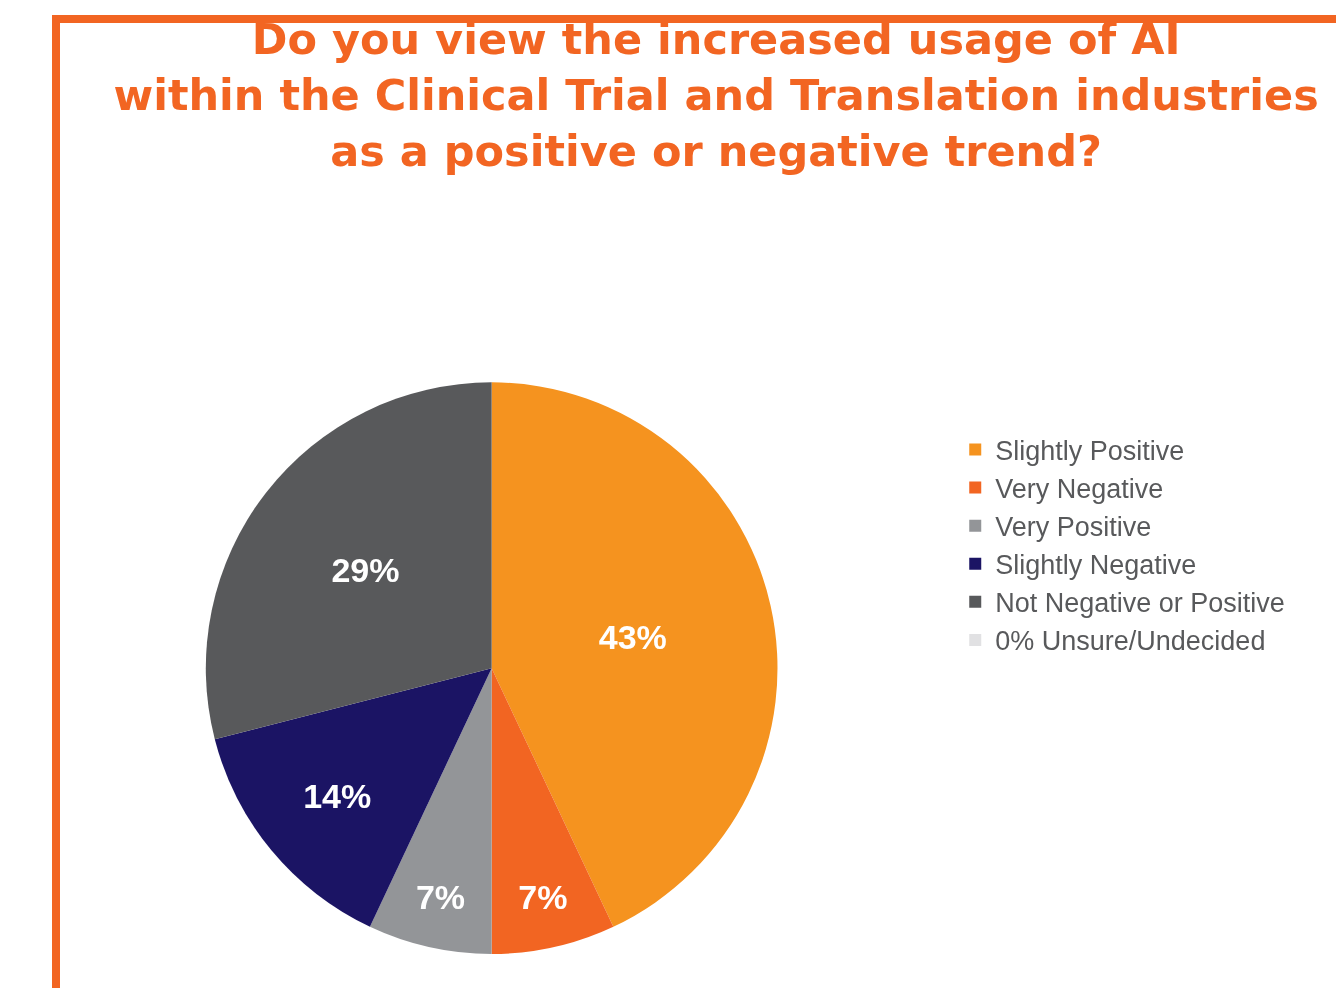 The width and height of the screenshot is (1336, 988). Describe the element at coordinates (1073, 527) in the screenshot. I see `legend-label: Very Positive` at that location.